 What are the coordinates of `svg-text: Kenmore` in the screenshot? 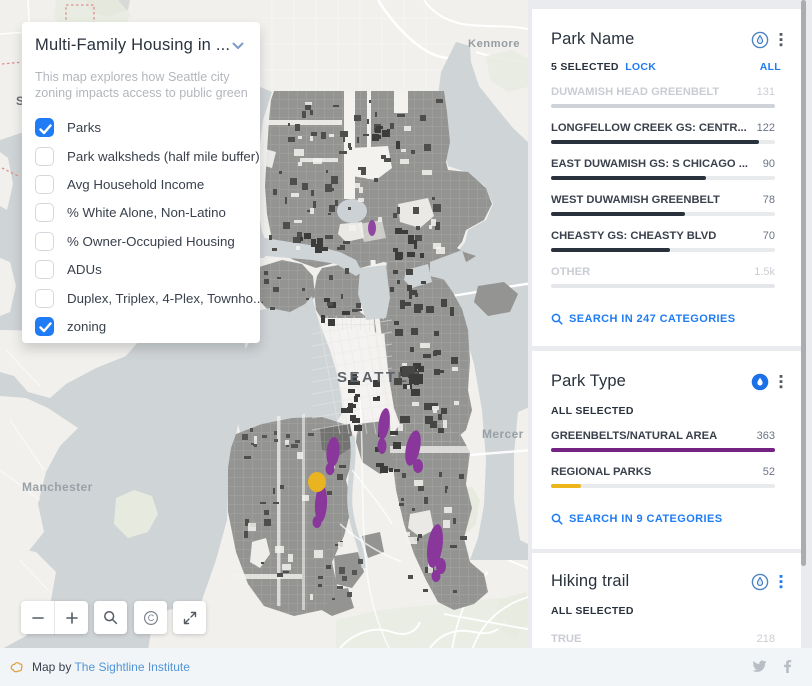 It's located at (494, 44).